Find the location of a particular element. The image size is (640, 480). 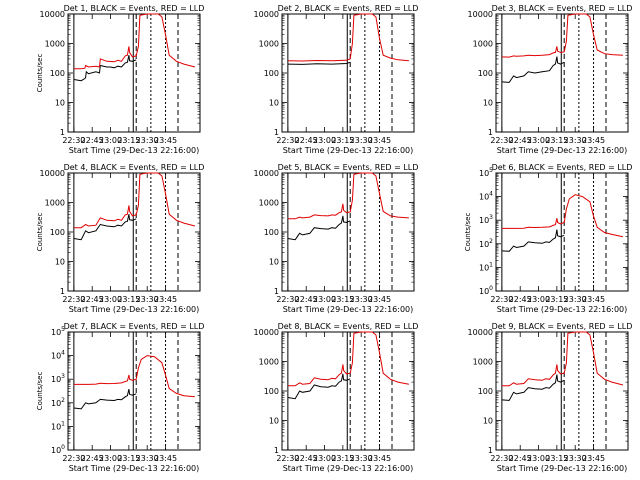

panel-title: Det 2, BLACK = Events, RED = LLD is located at coordinates (348, 8).